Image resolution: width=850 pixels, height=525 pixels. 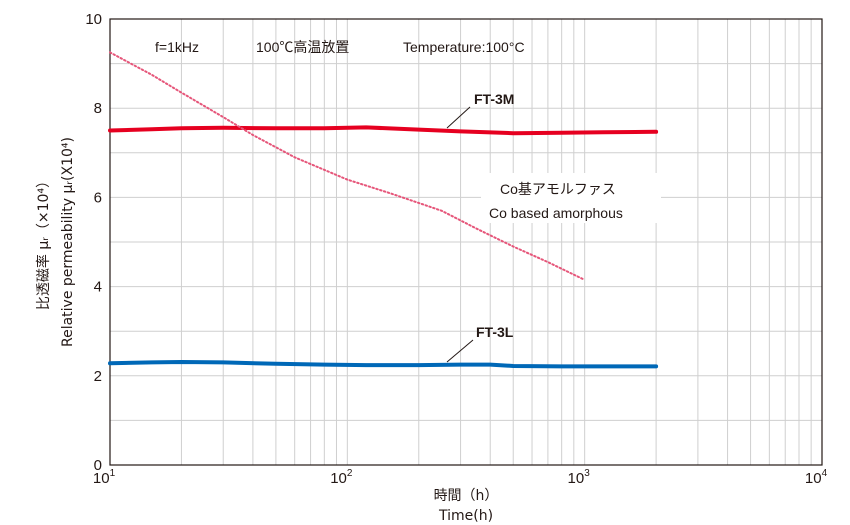 What do you see at coordinates (68, 242) in the screenshot?
I see `y-axis-title-en: Relative permeability μᵣ(X10⁴)` at bounding box center [68, 242].